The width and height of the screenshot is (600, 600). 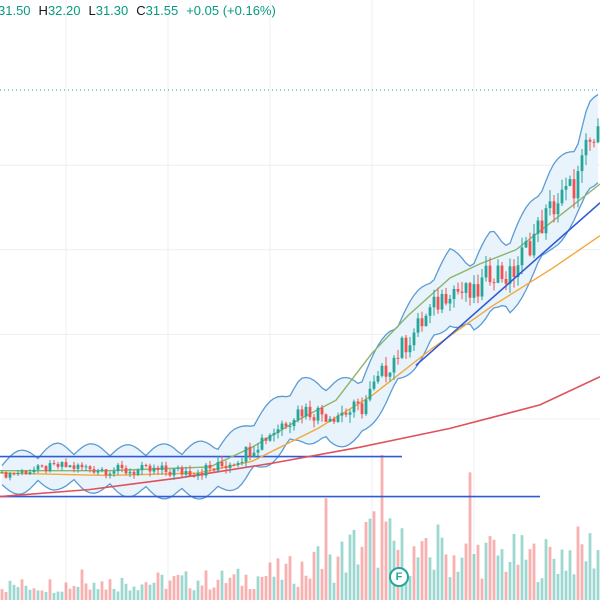 I want to click on low-label: L, so click(x=92, y=10).